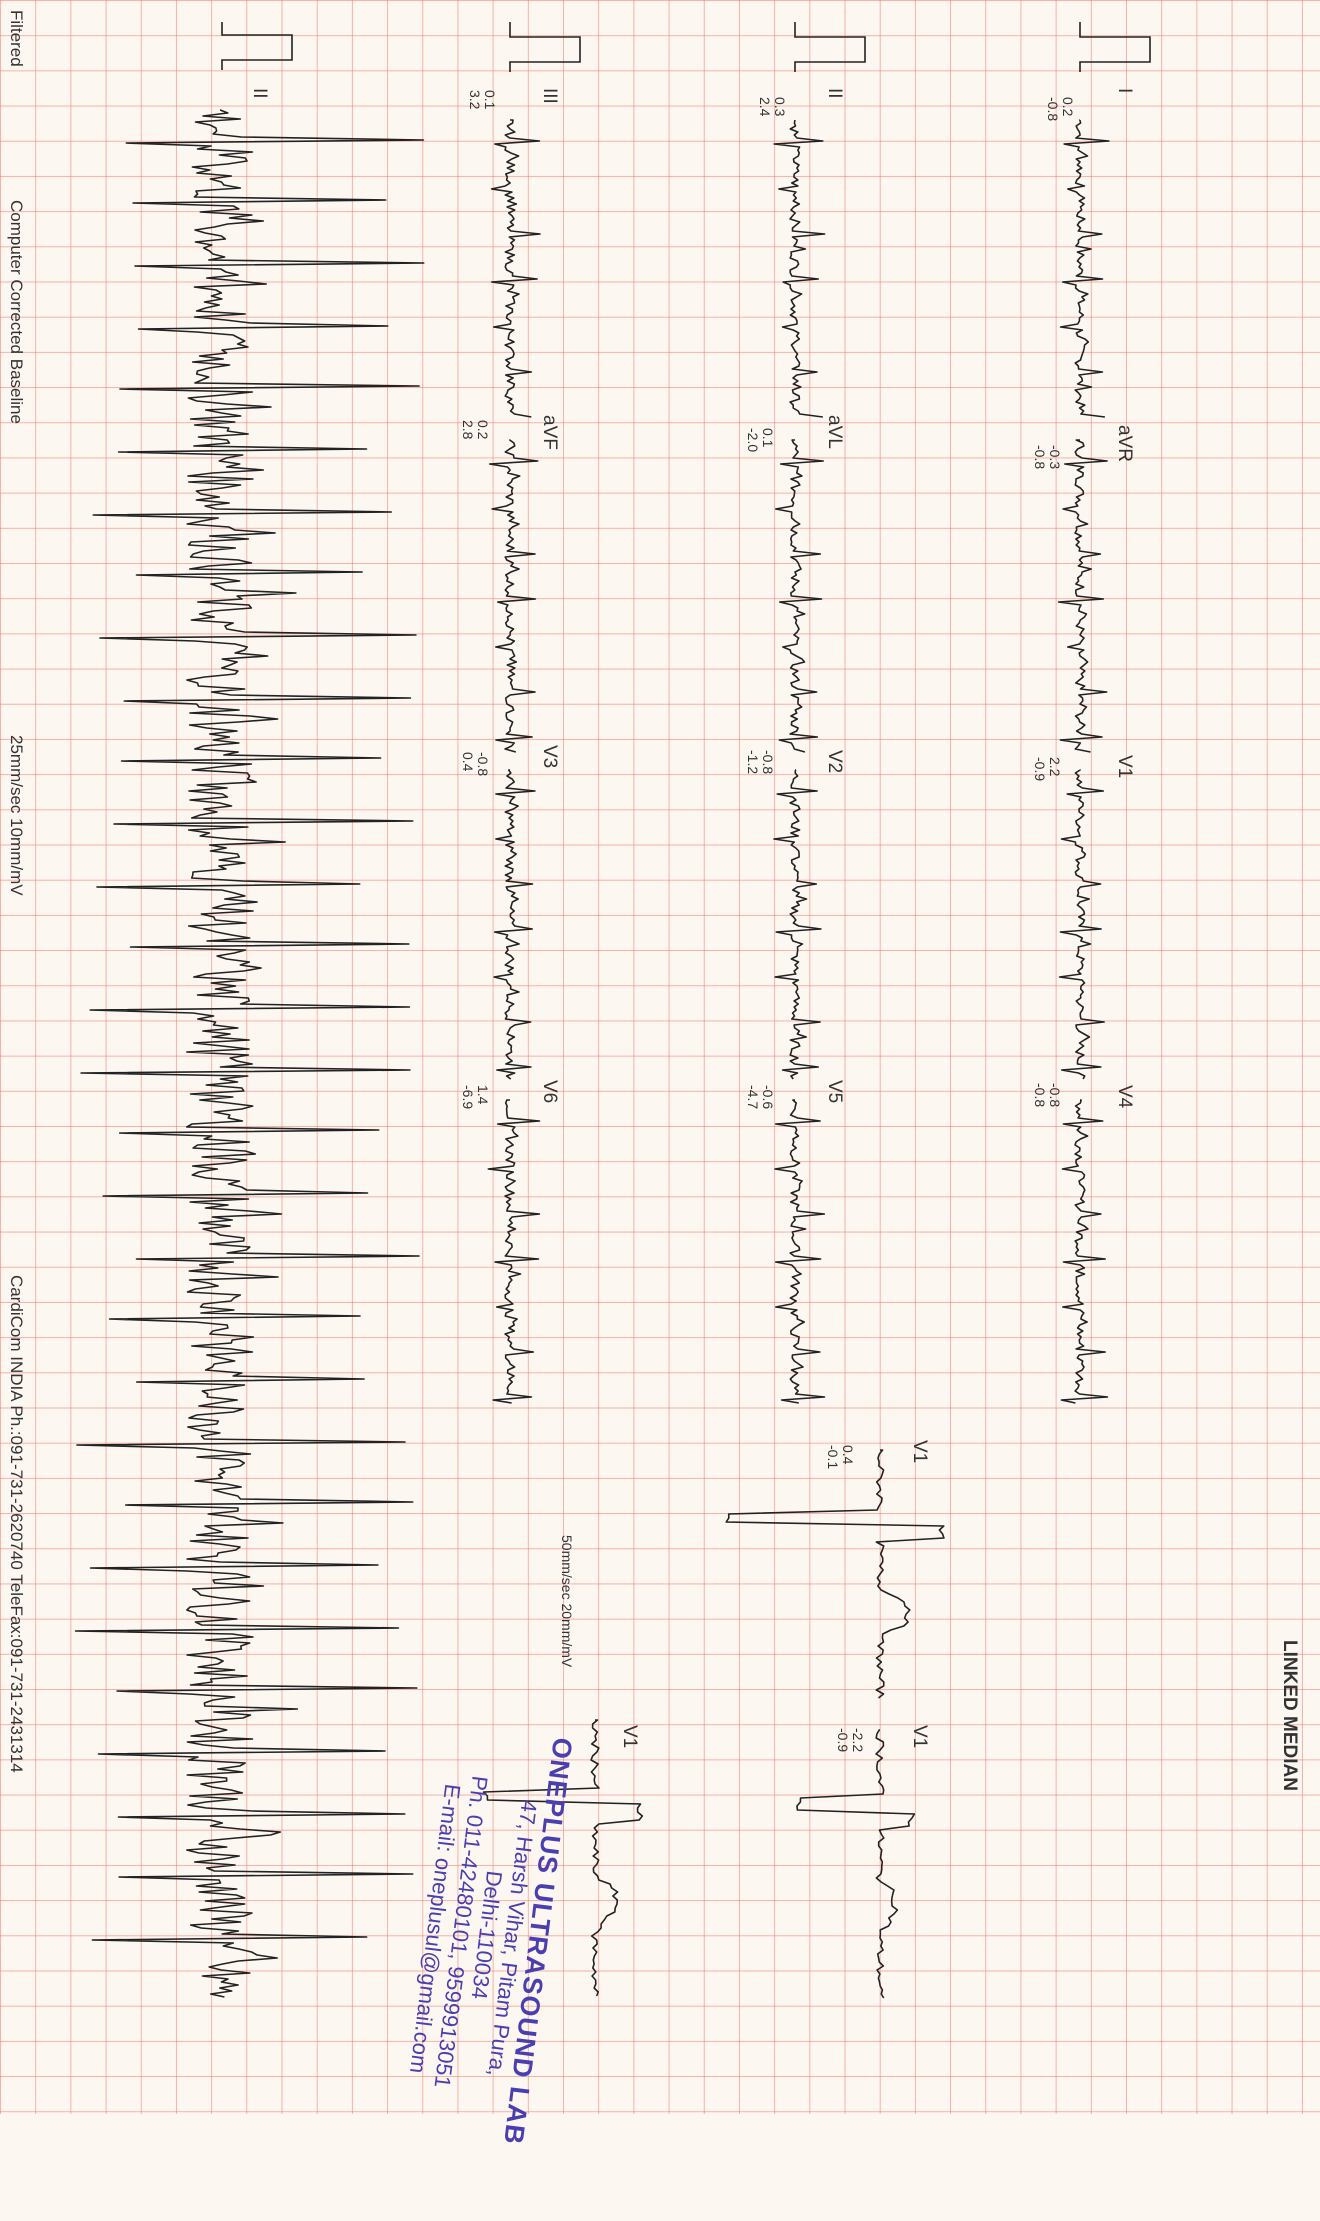 Image resolution: width=1320 pixels, height=2221 pixels. Describe the element at coordinates (549, 96) in the screenshot. I see `lead-label-III: III` at that location.